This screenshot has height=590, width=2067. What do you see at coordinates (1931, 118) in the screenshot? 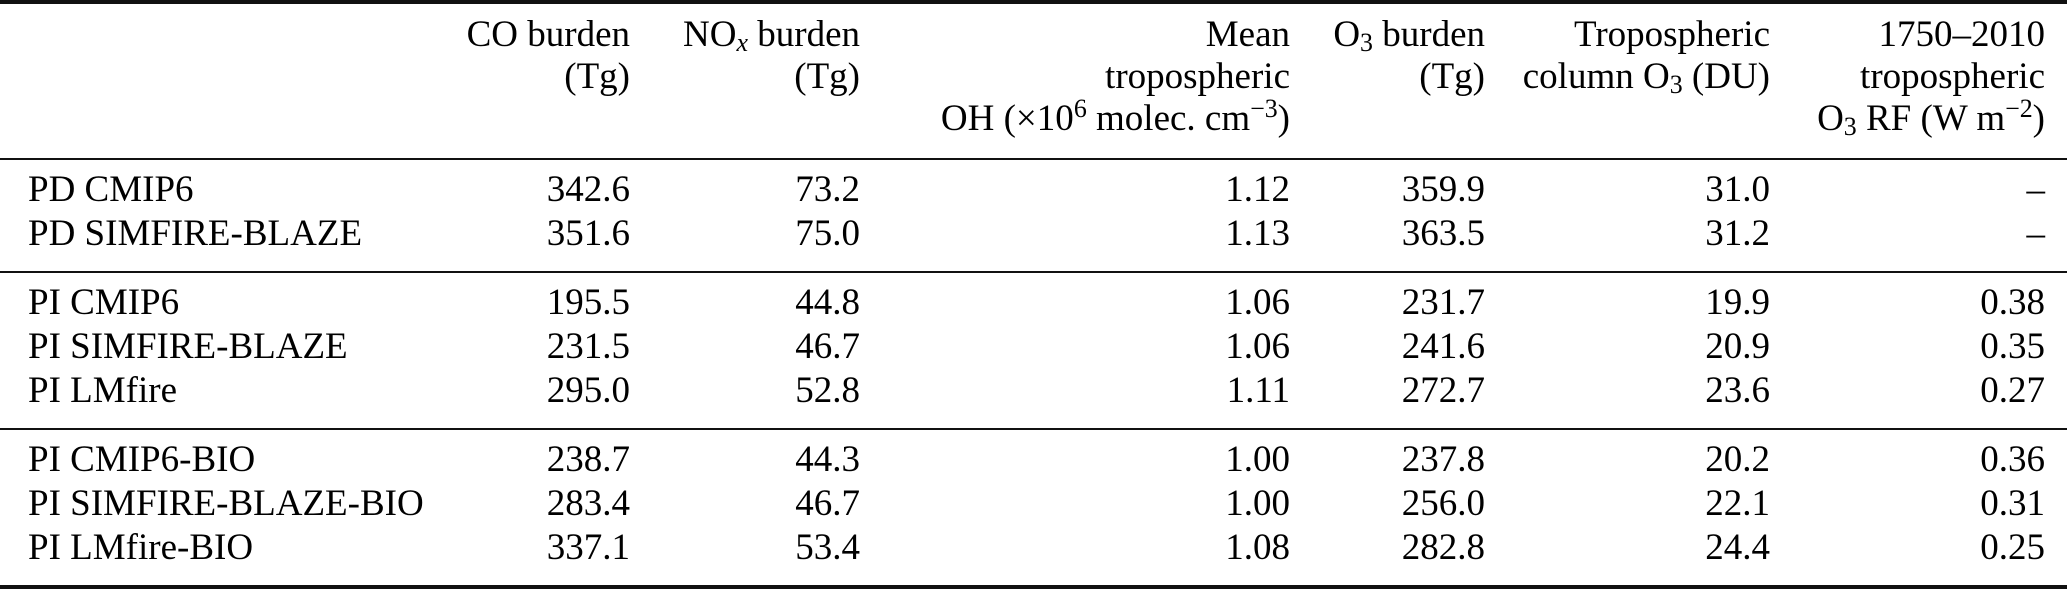
I see `header-rf-units: O3 RF (W m−2)` at bounding box center [1931, 118].